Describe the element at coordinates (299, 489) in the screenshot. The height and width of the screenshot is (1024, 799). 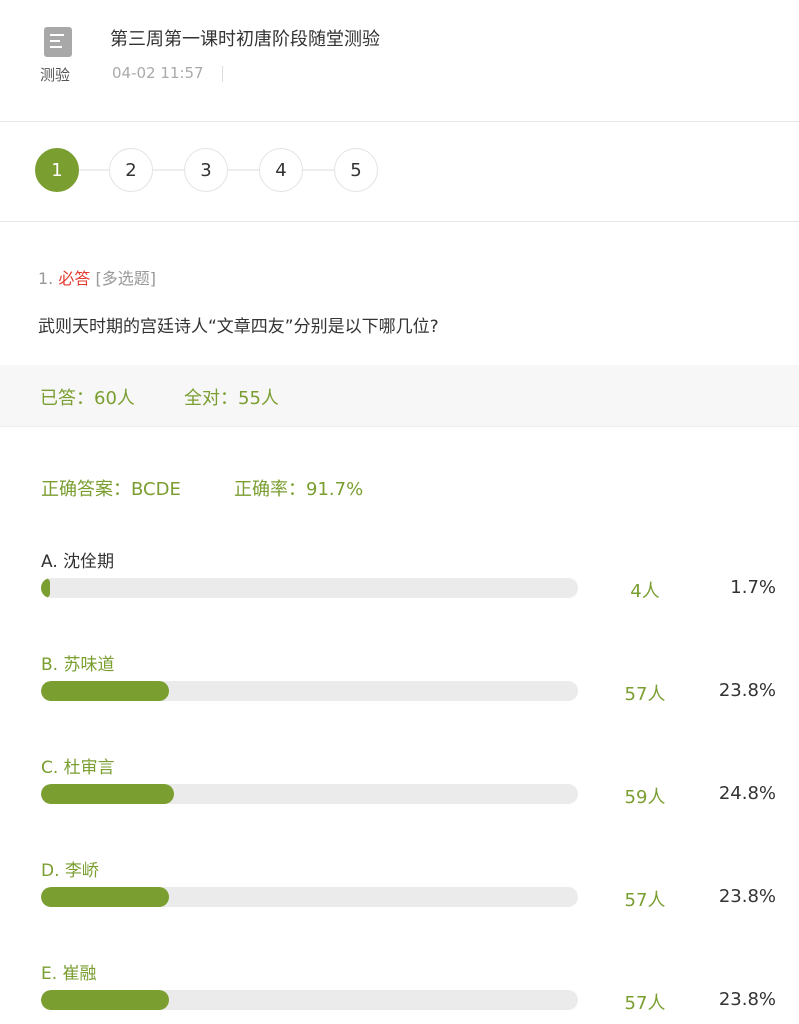
I see `correct-rate: 正确率：91.7%` at that location.